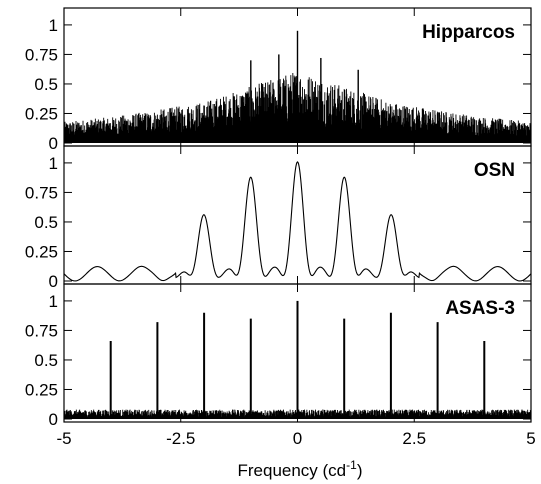  What do you see at coordinates (360, 470) in the screenshot?
I see `x-axis-title-end: )` at bounding box center [360, 470].